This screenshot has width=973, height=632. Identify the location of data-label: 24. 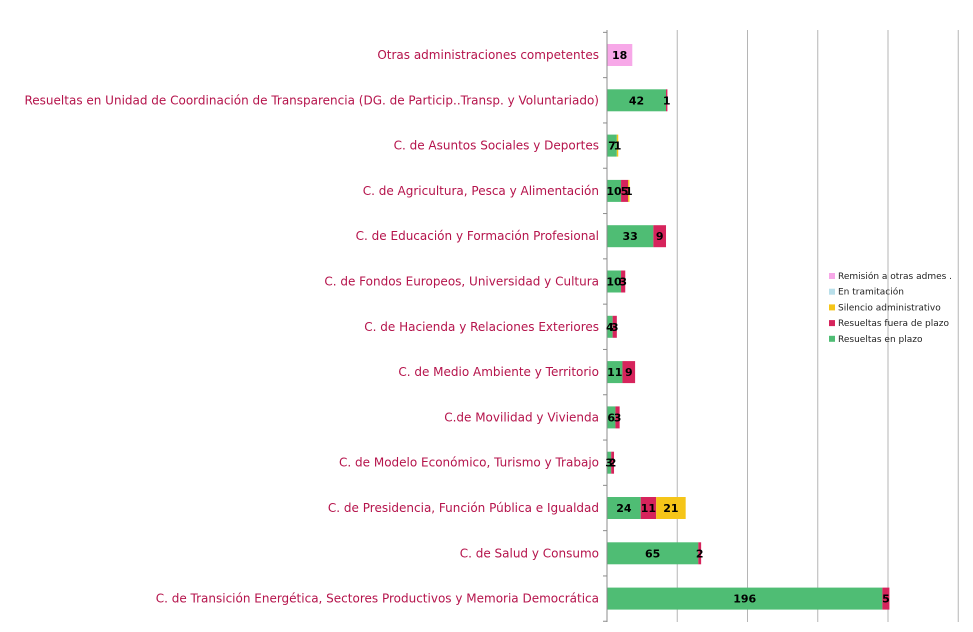
(624, 508).